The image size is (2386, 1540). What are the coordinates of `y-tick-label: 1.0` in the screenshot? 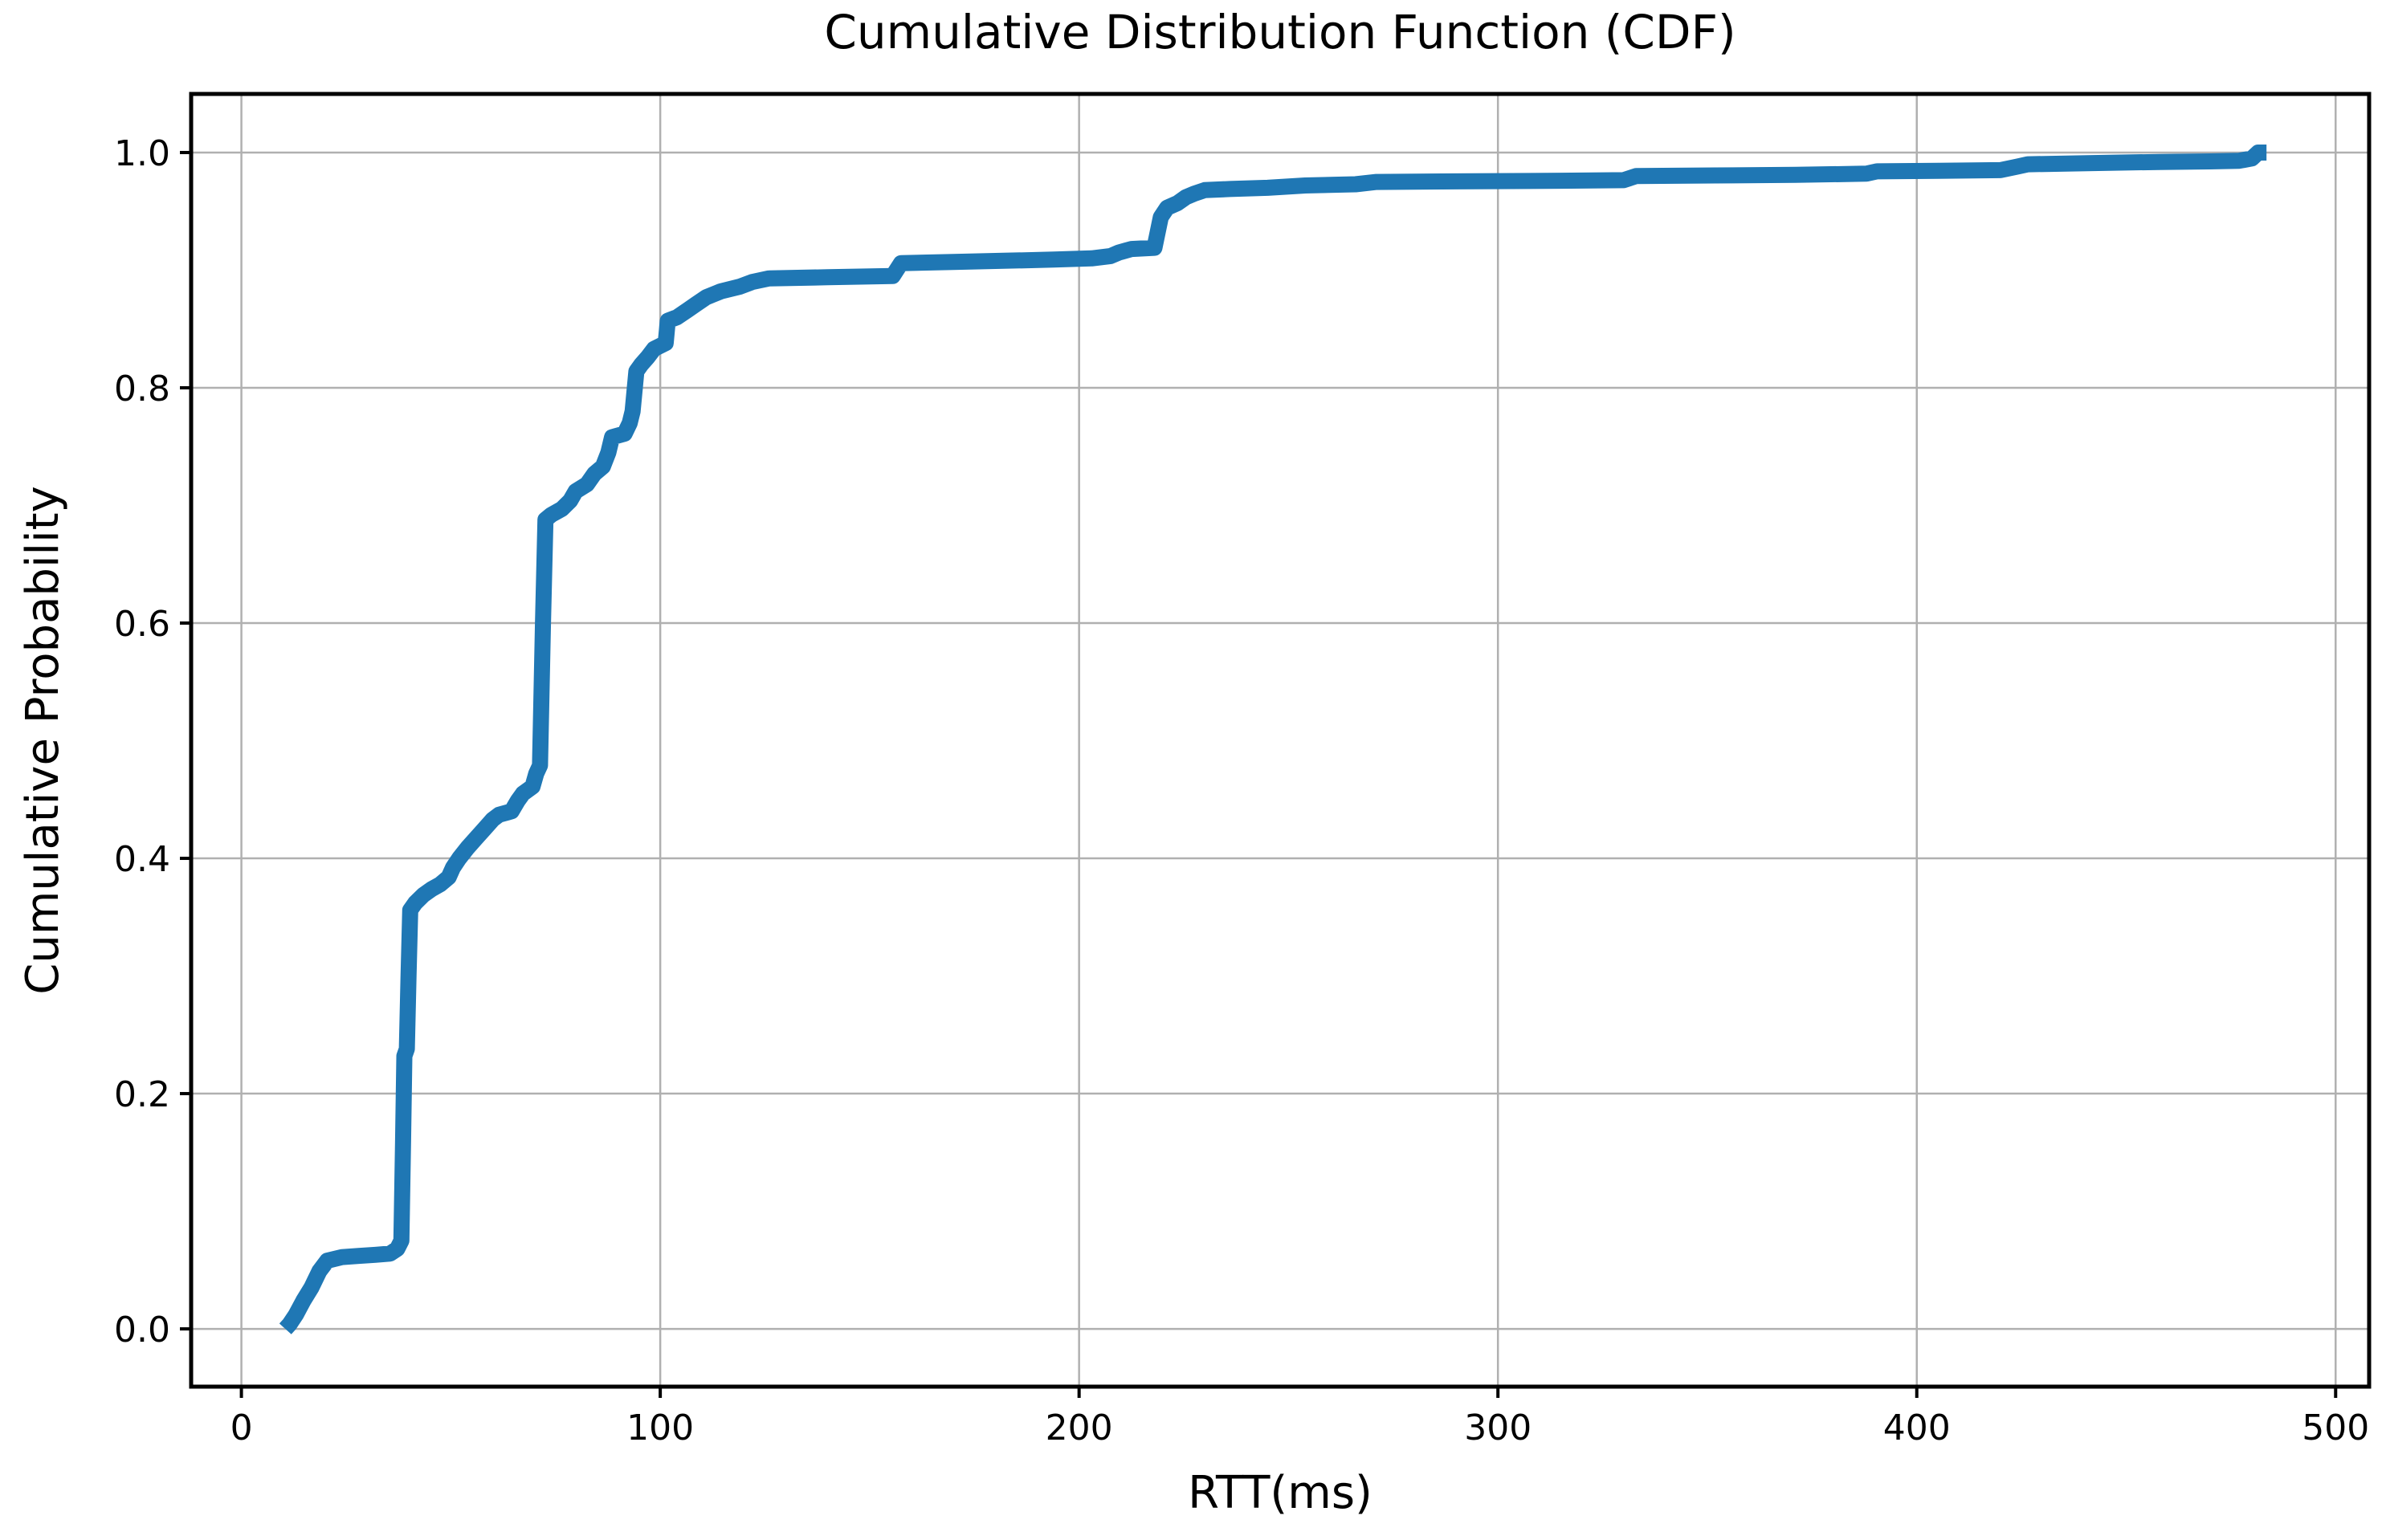 It's located at (142, 153).